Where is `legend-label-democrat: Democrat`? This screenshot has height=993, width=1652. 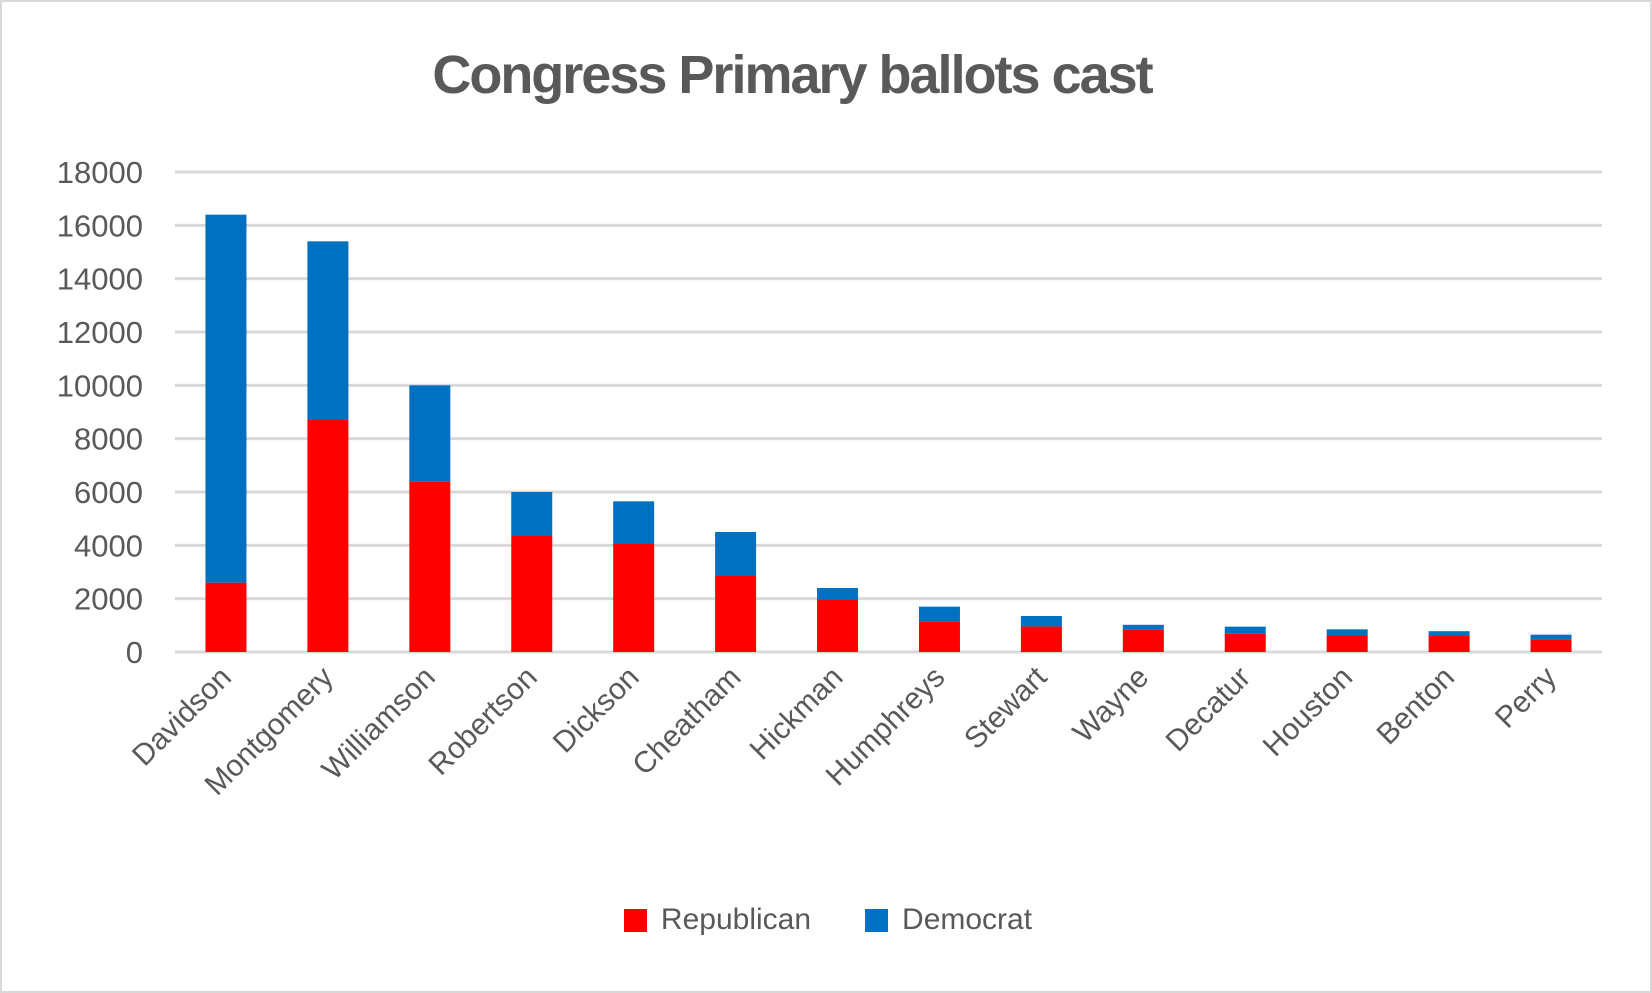 legend-label-democrat: Democrat is located at coordinates (967, 919).